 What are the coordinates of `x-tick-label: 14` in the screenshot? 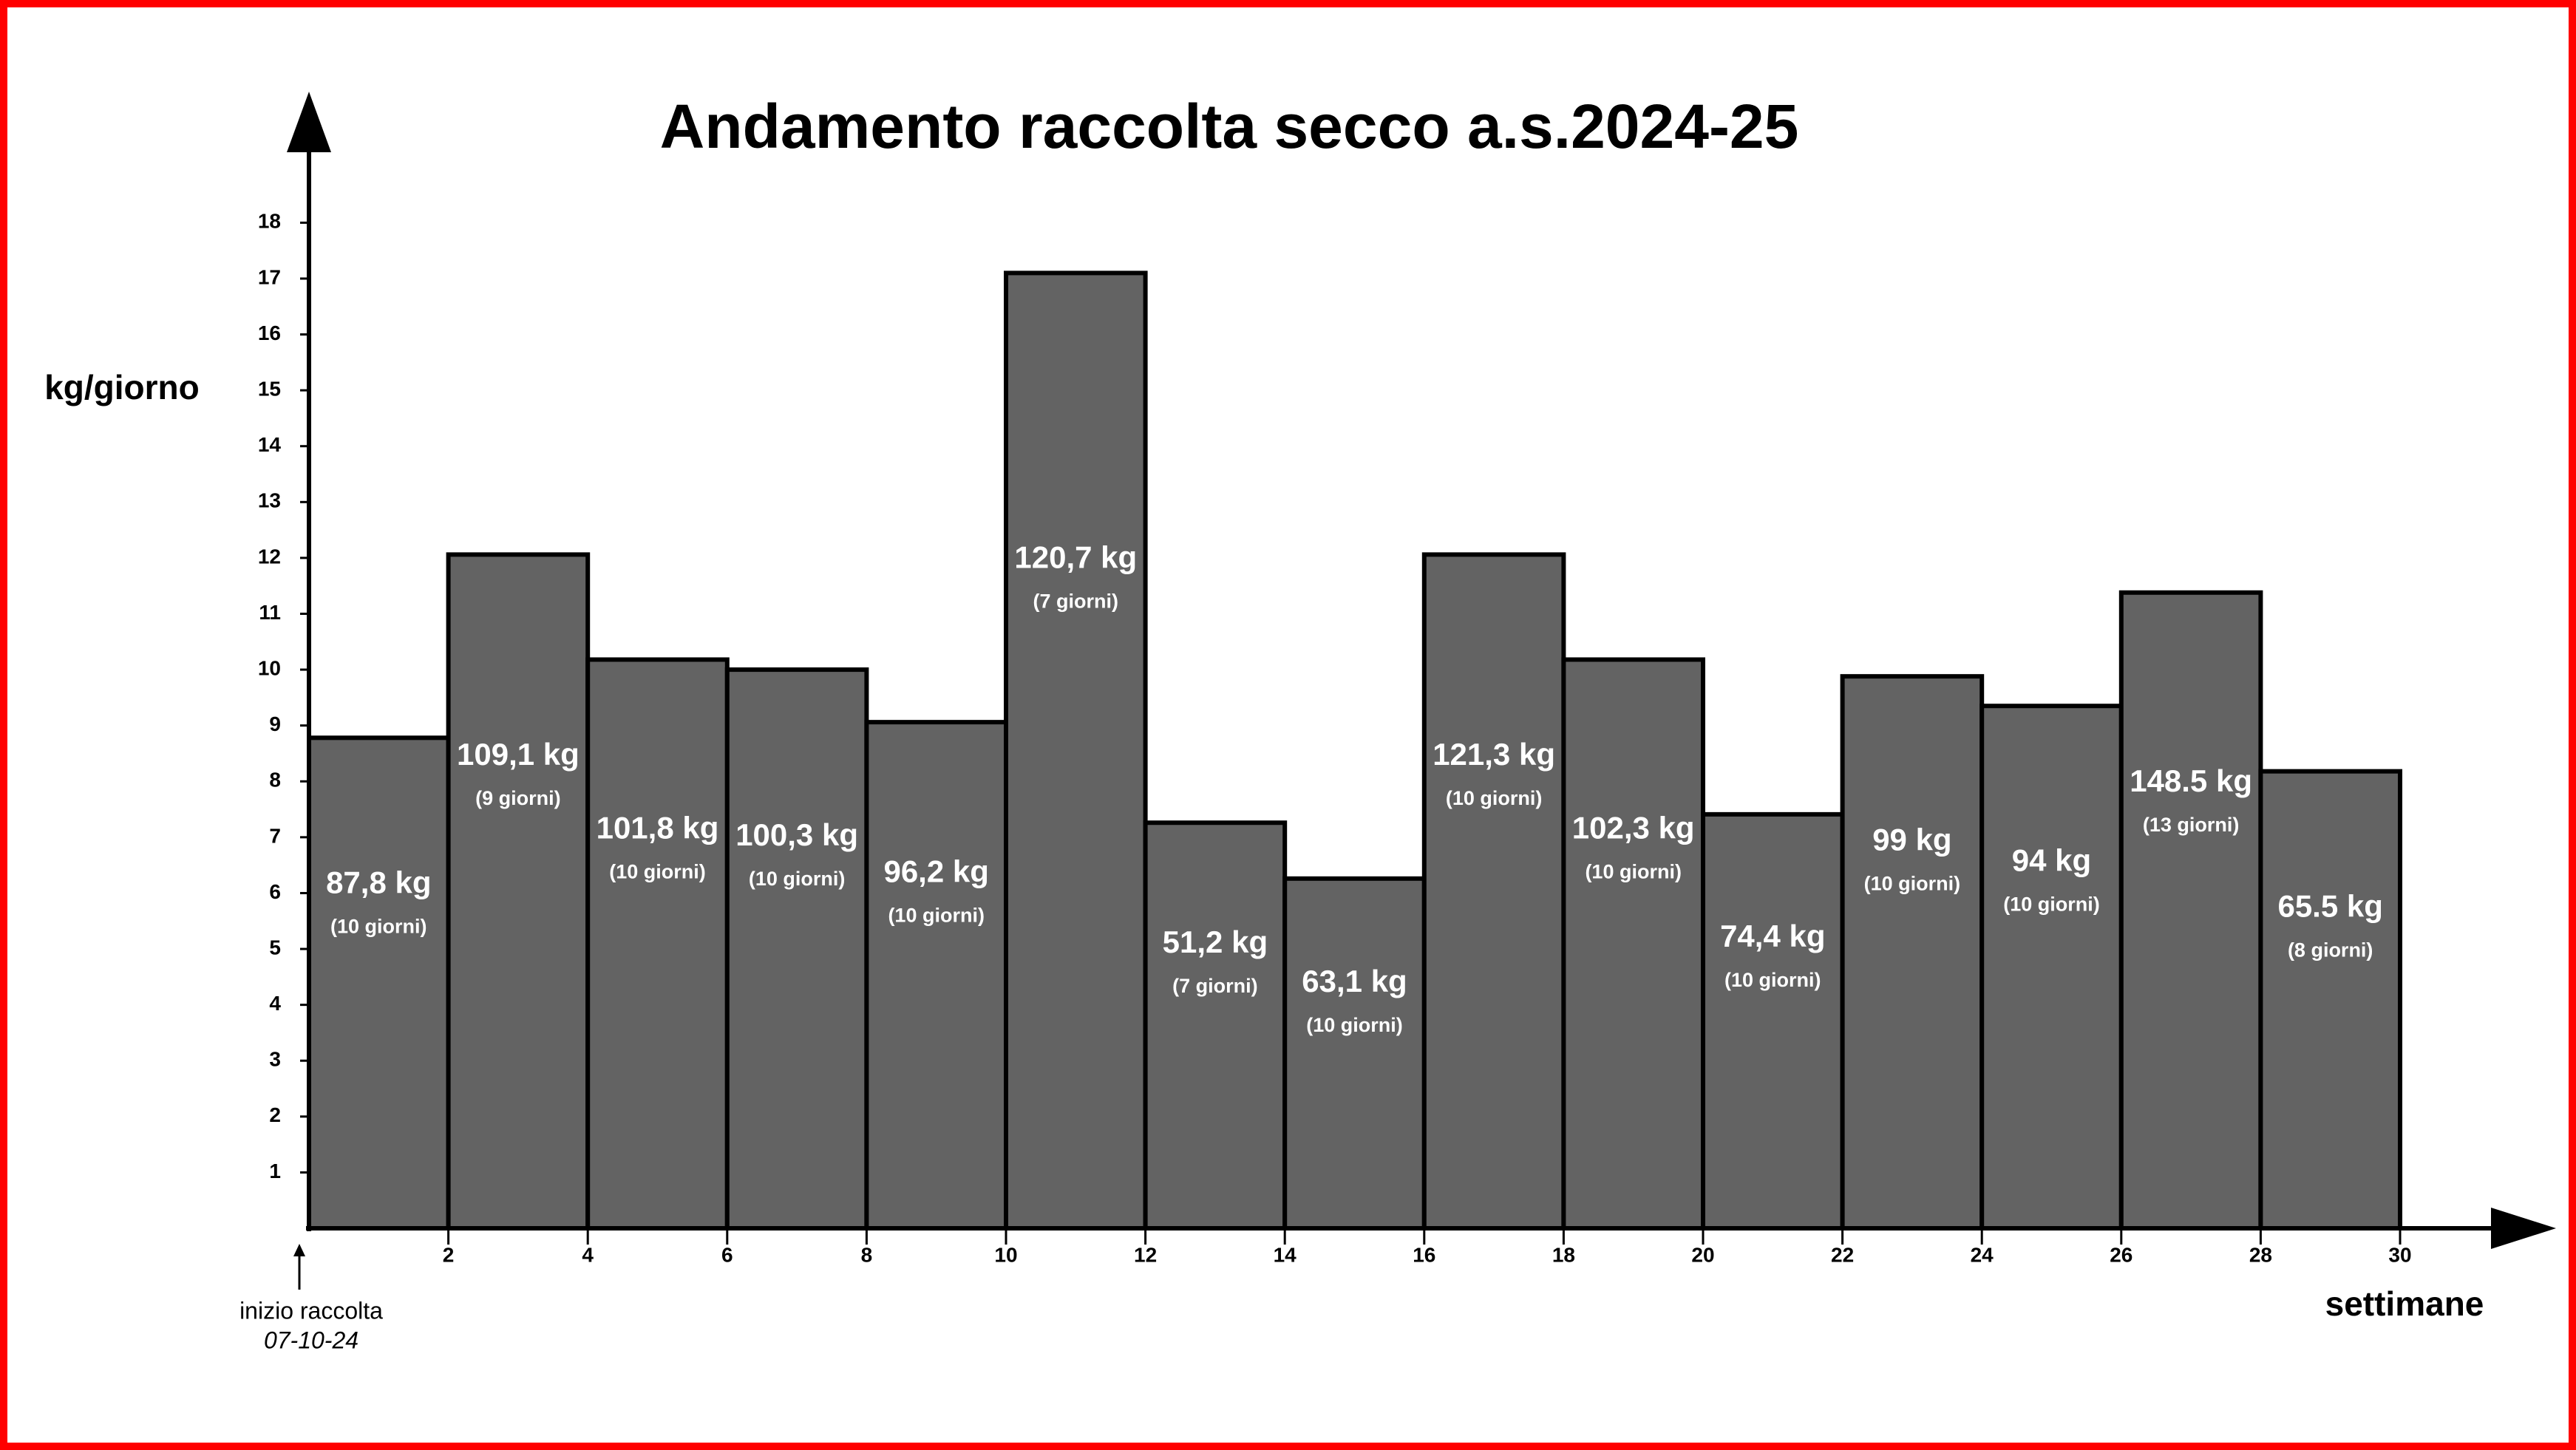 It's located at (1285, 1255).